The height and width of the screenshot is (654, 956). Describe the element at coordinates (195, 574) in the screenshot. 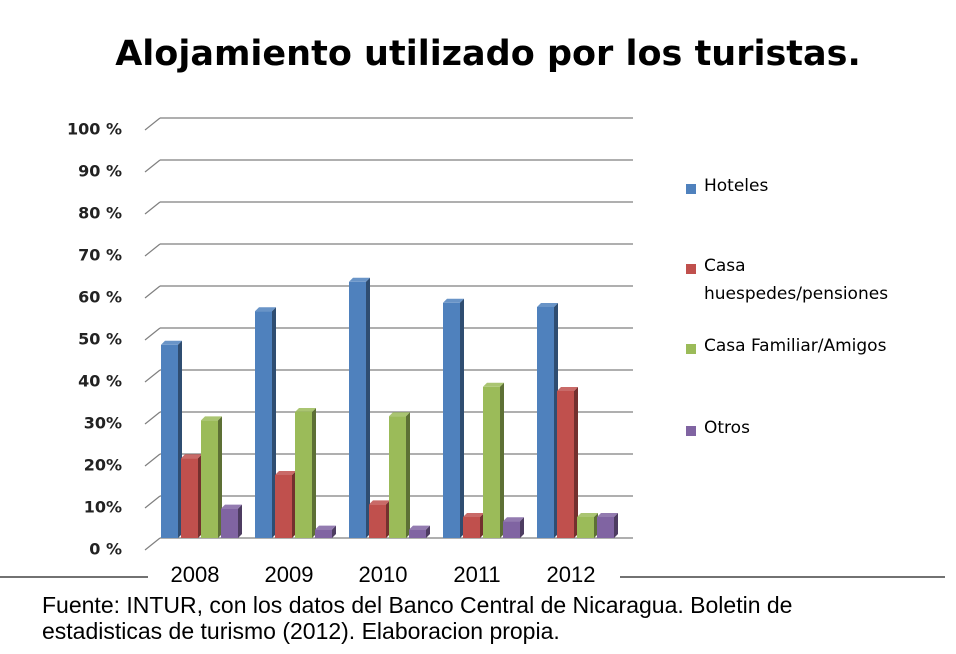

I see `x-tick-label: 2008` at that location.